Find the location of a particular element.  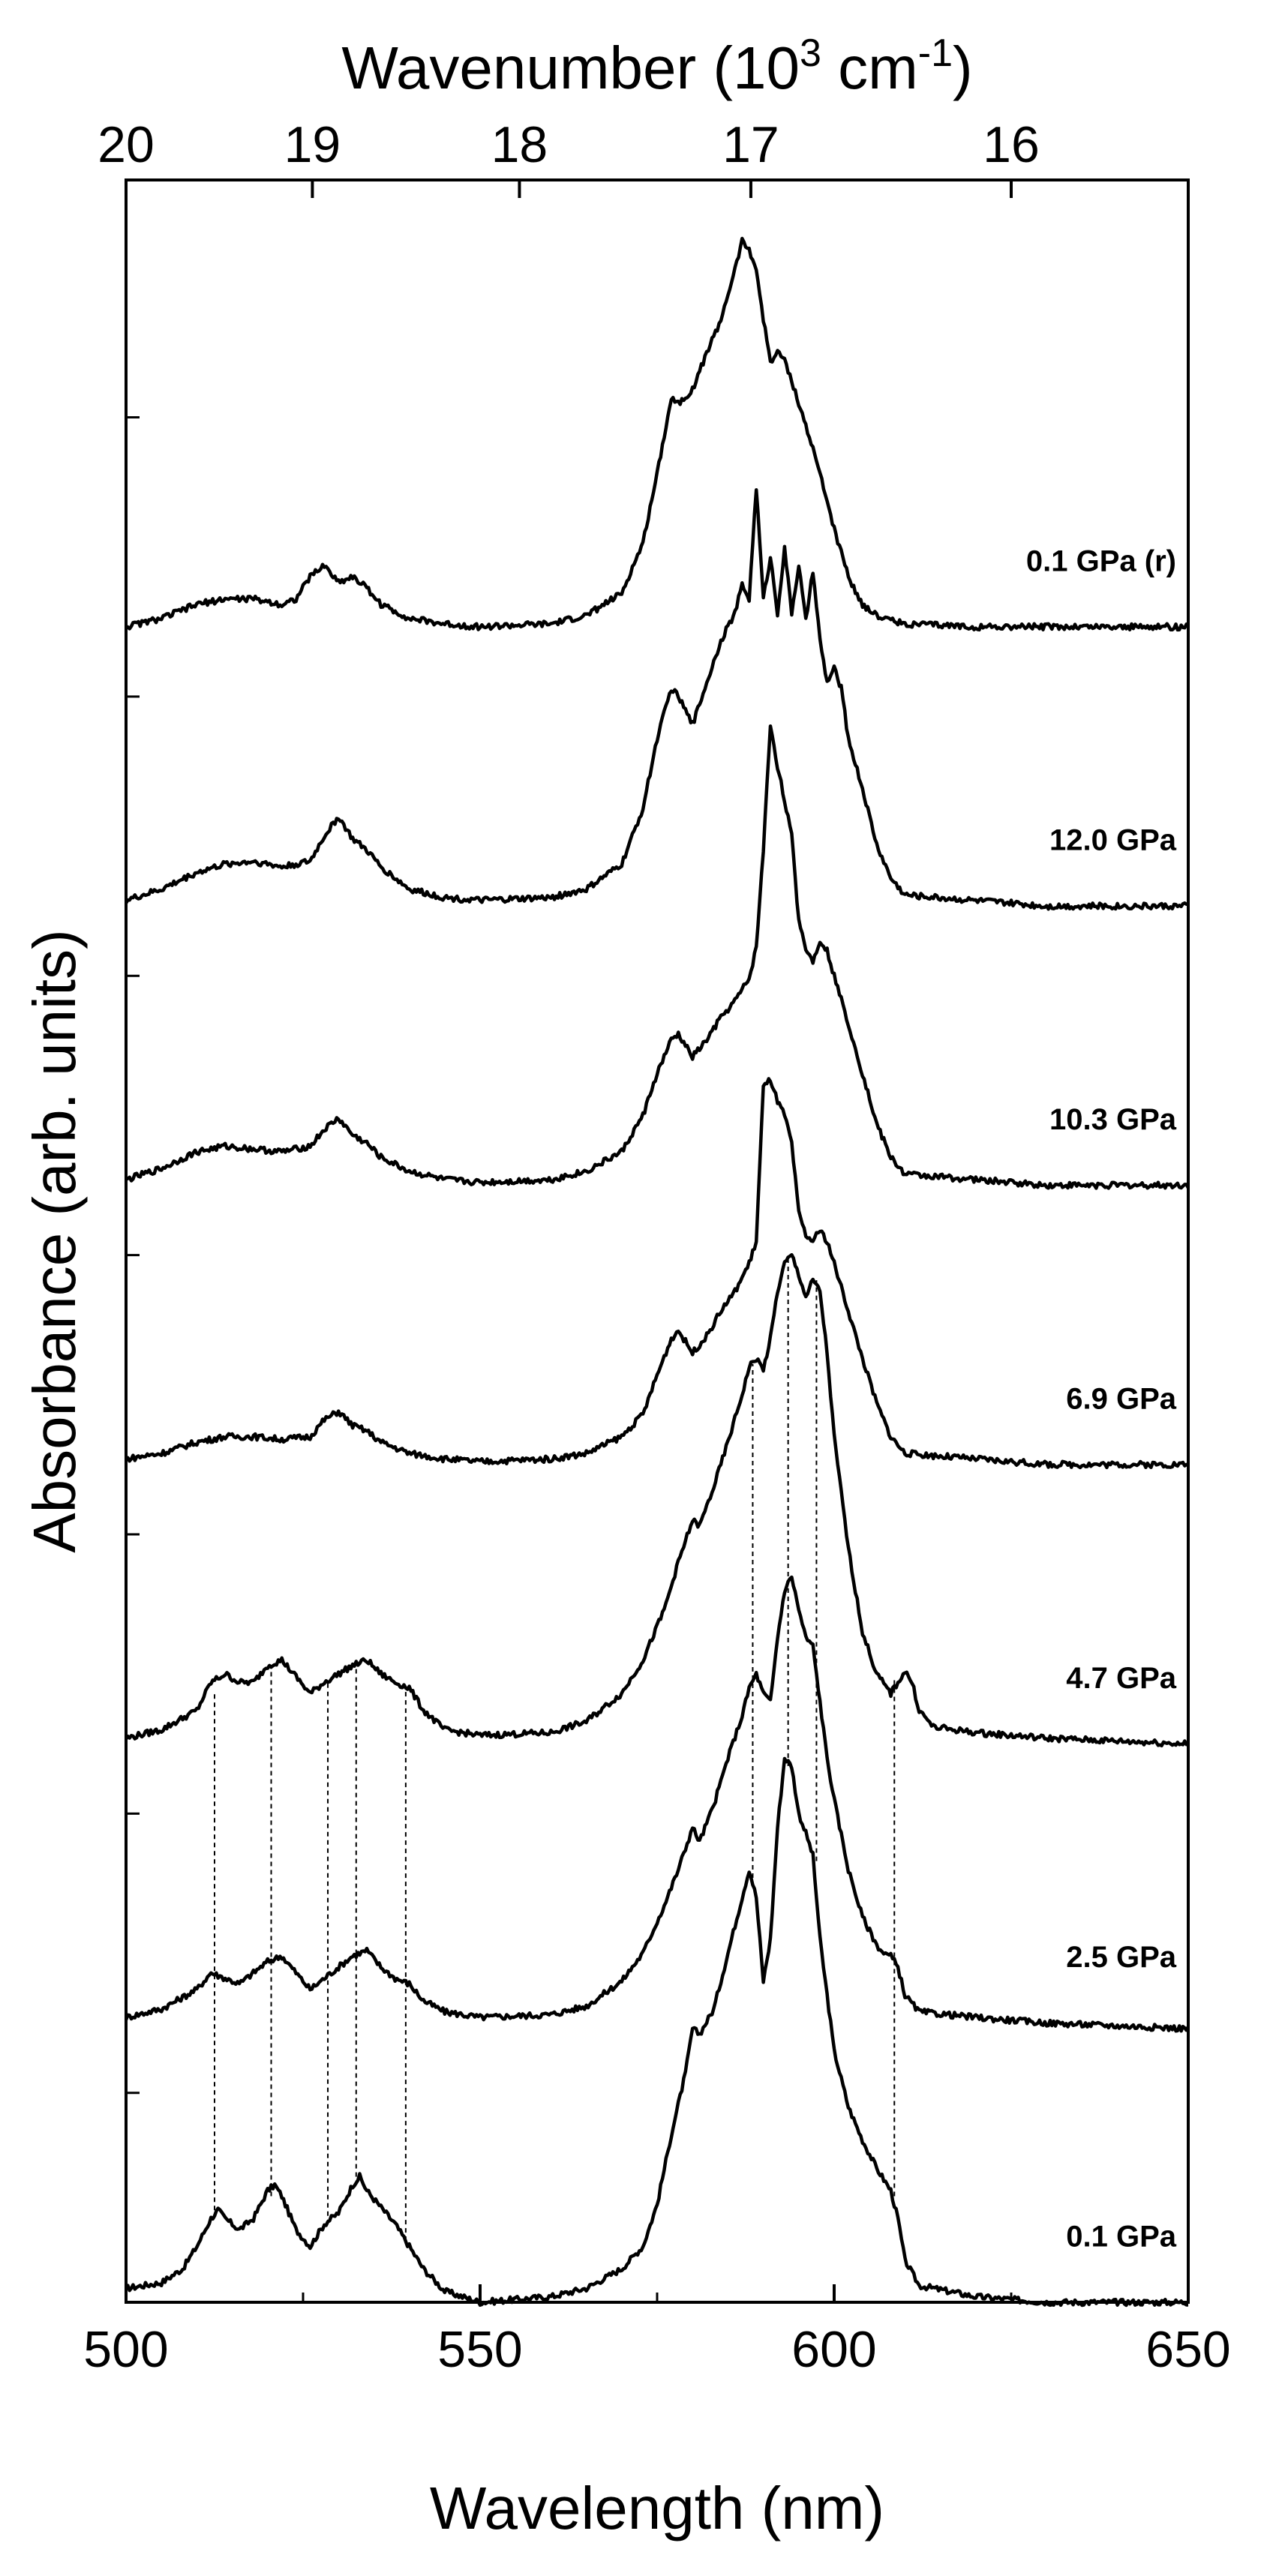

series-label-5: 12.0 GPa is located at coordinates (1113, 840).